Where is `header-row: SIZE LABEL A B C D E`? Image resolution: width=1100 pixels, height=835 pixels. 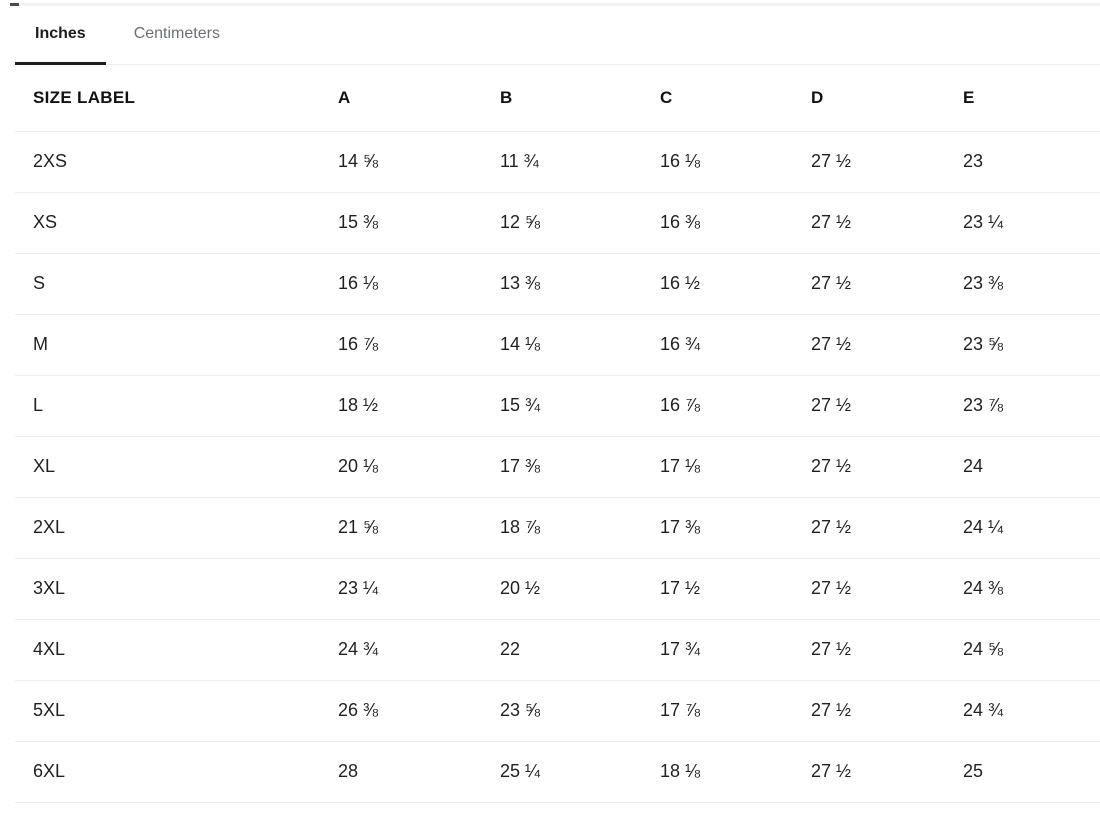 header-row: SIZE LABEL A B C D E is located at coordinates (557, 98).